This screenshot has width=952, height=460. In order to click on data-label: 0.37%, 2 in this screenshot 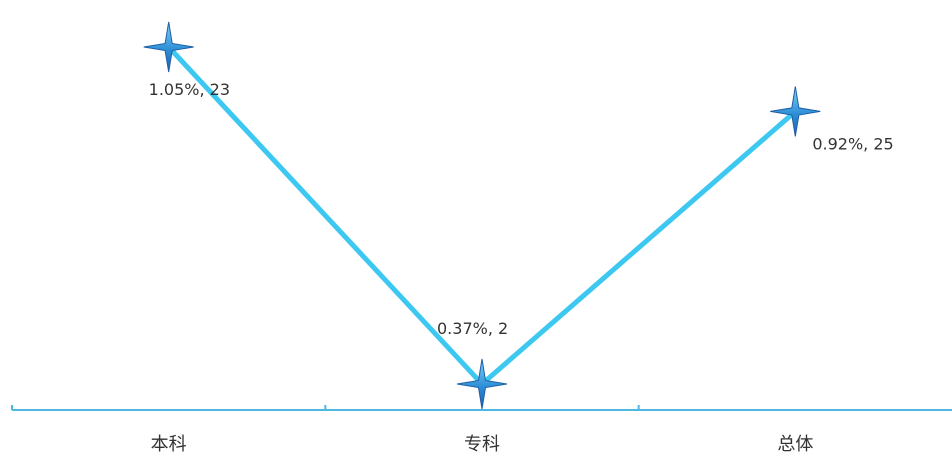, I will do `click(472, 328)`.